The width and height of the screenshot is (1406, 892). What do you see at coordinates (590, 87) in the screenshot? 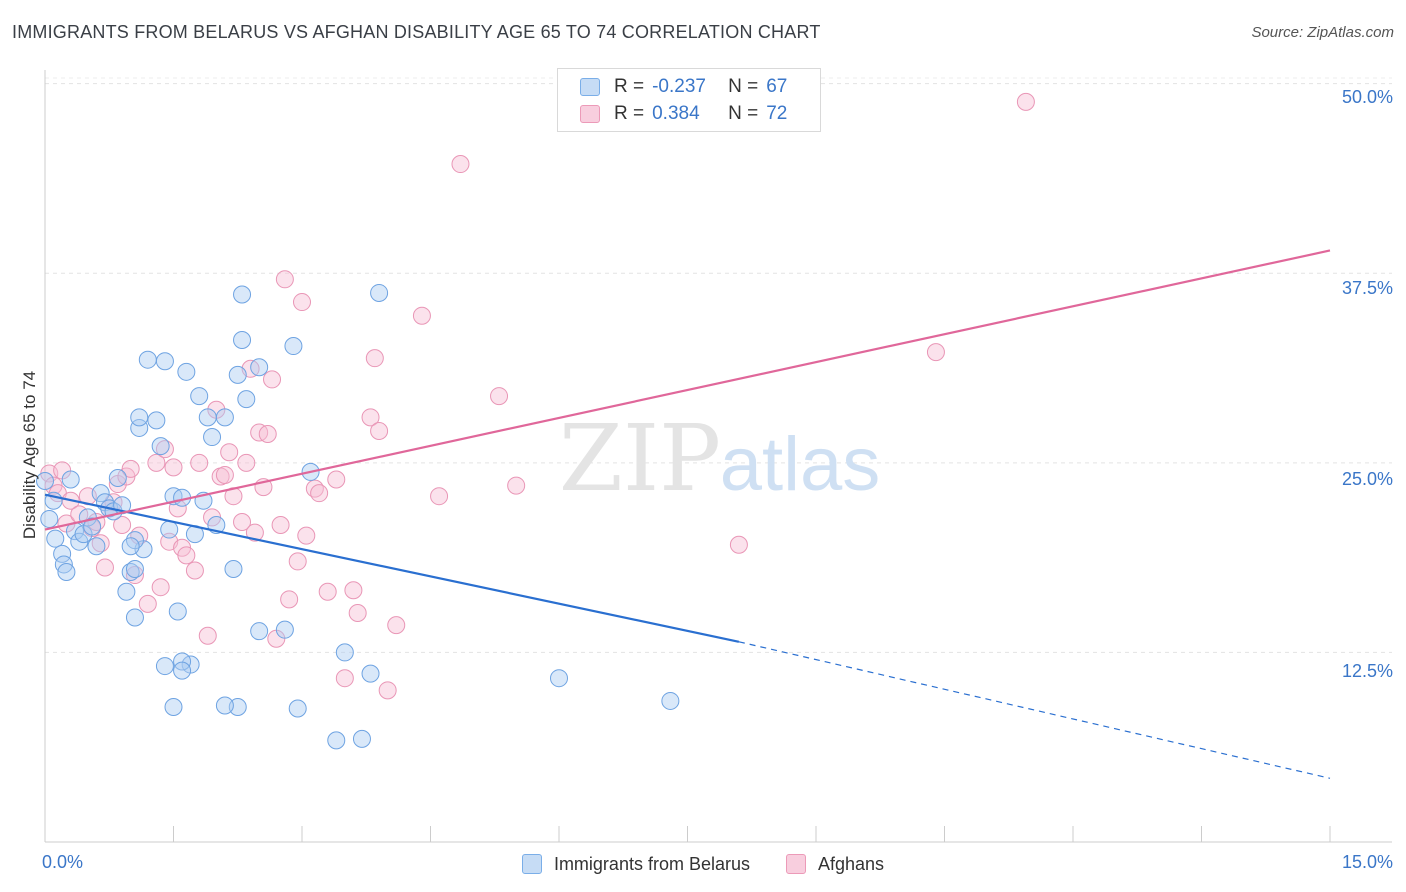
I see `legend-swatch-belarus` at bounding box center [590, 87].